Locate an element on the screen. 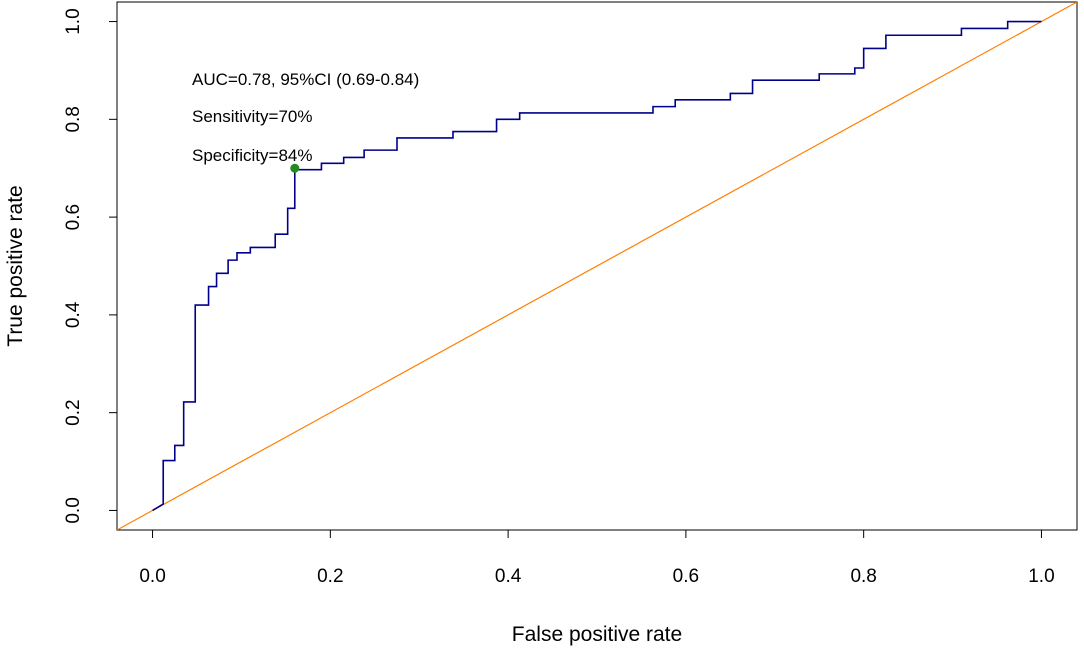 This screenshot has height=652, width=1084. optimal-cutoff-point is located at coordinates (295, 168).